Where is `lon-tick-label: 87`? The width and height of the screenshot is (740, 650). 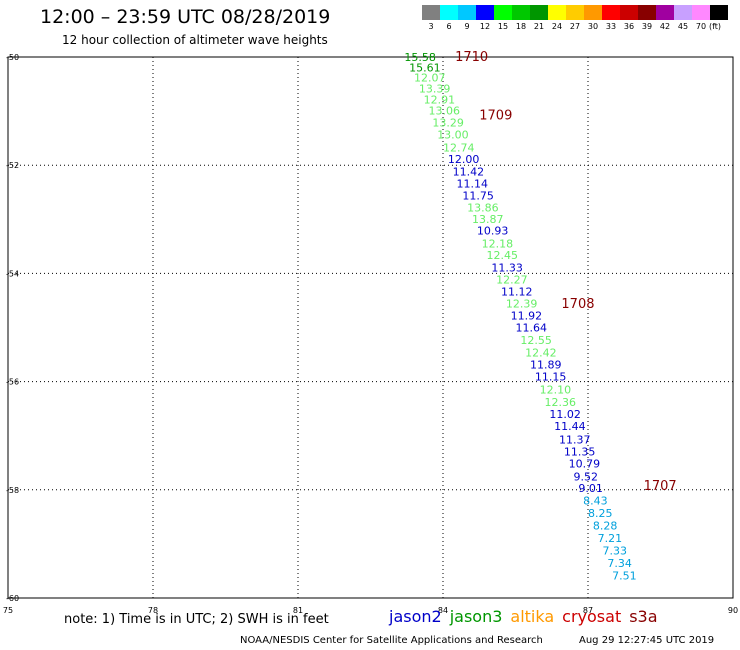
lon-tick-label: 87 is located at coordinates (588, 610).